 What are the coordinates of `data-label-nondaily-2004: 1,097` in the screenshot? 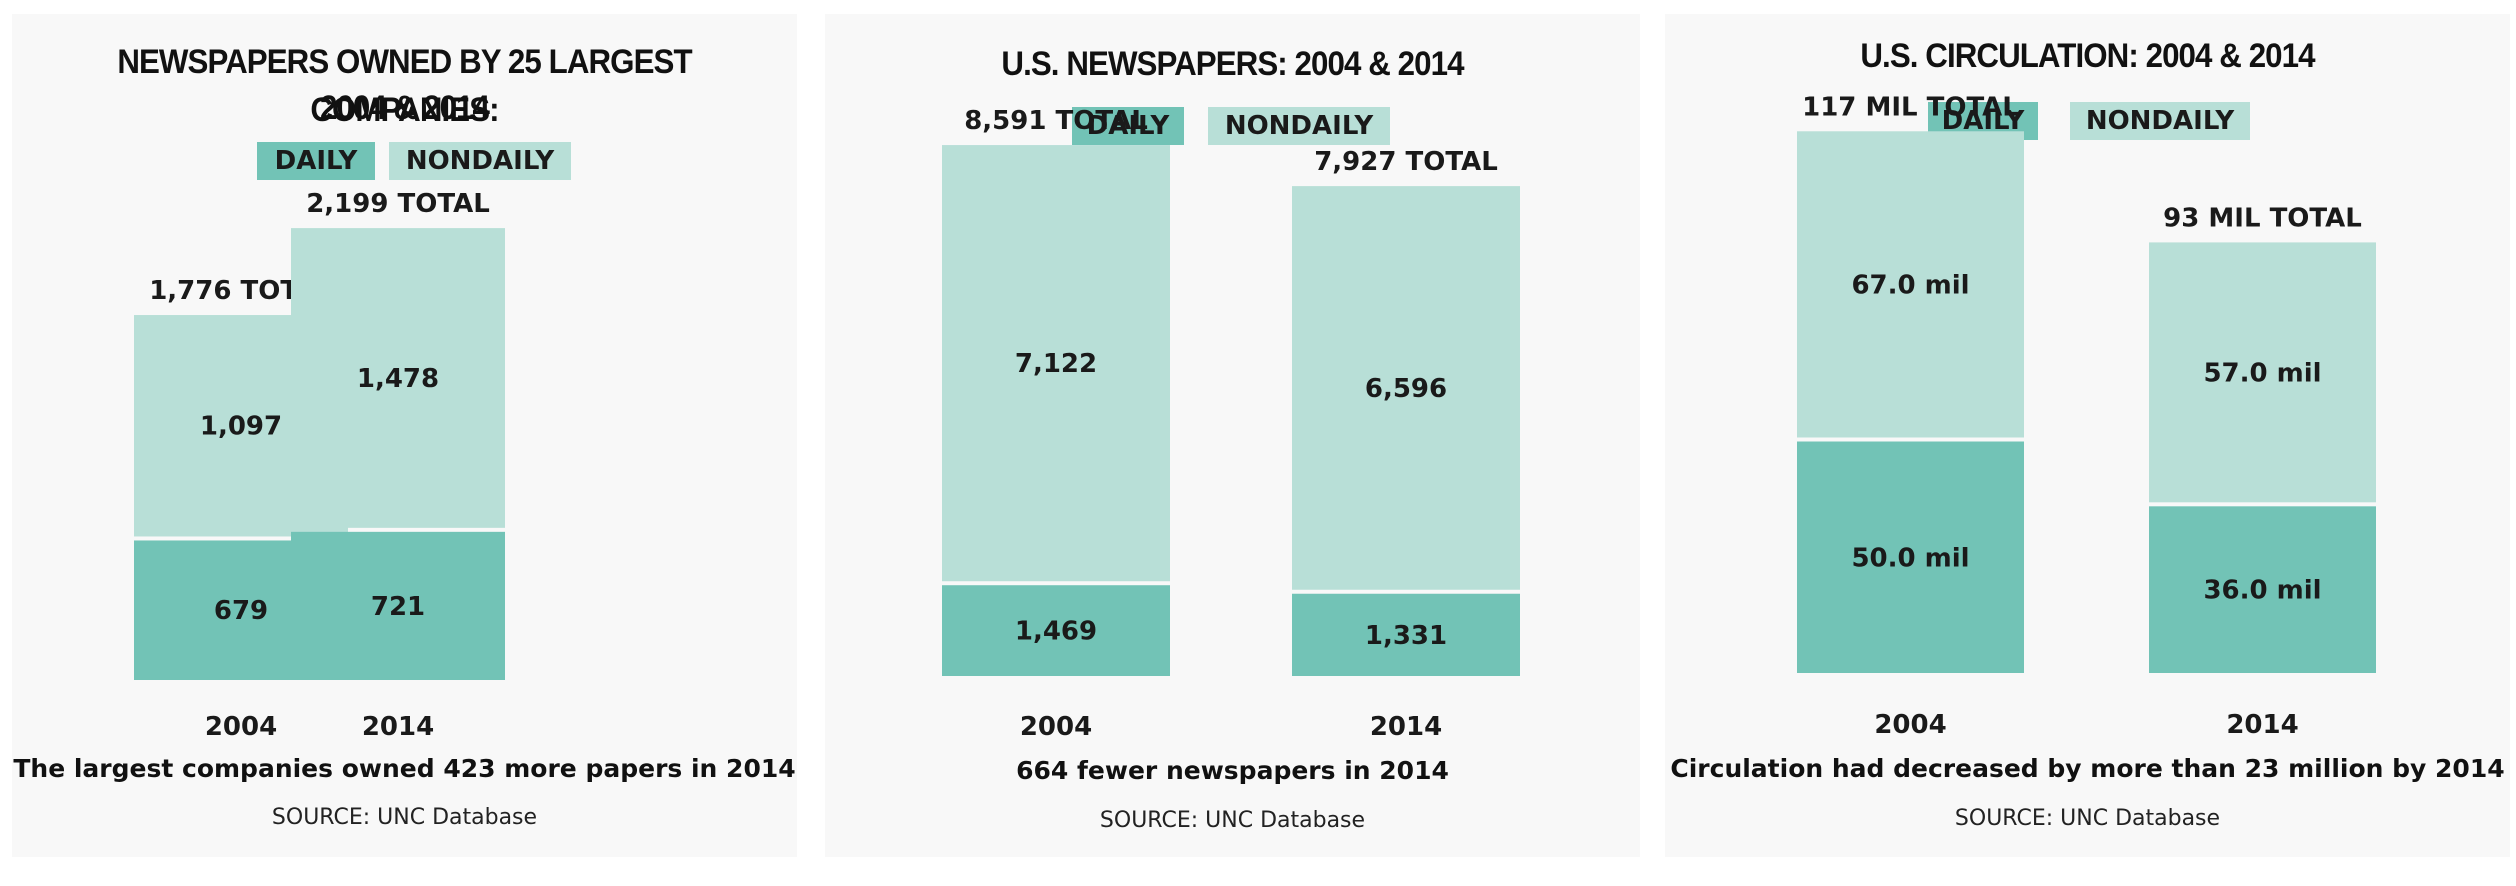 It's located at (241, 427).